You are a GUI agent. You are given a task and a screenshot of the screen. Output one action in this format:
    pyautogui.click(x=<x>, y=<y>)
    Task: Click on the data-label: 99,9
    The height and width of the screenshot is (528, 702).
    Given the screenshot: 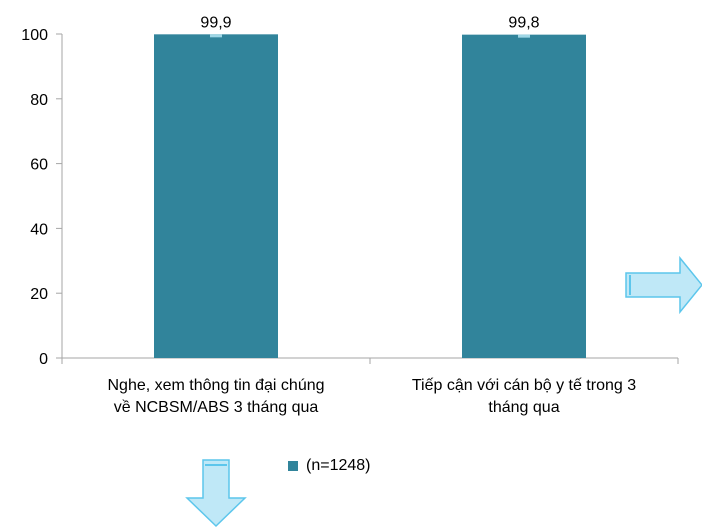 What is the action you would take?
    pyautogui.click(x=215, y=22)
    